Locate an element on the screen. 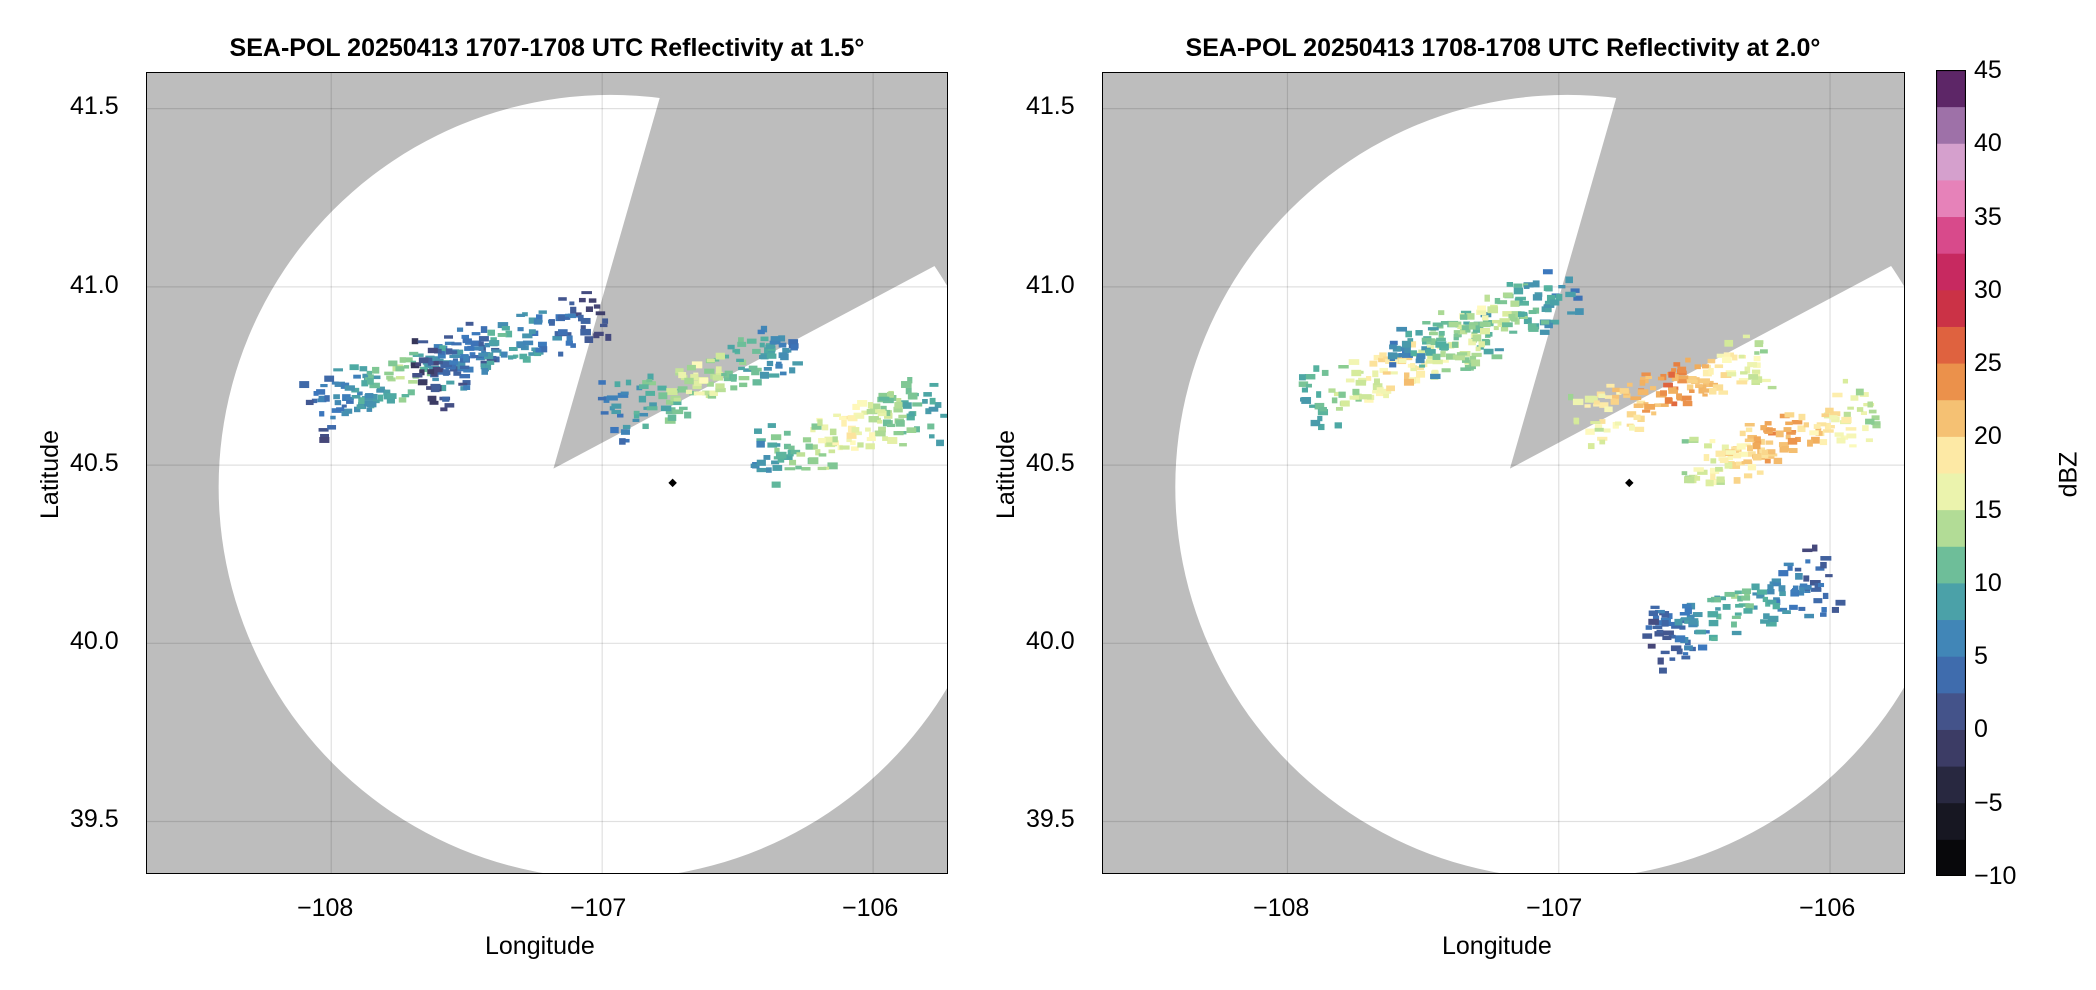  panel-1-ytick: 40.0 is located at coordinates (94, 641).